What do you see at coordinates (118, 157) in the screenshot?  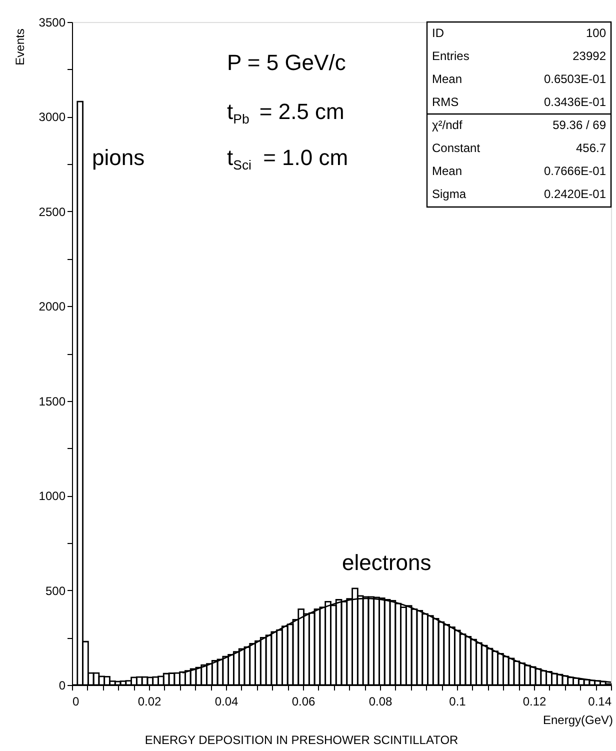 I see `annotation: pions` at bounding box center [118, 157].